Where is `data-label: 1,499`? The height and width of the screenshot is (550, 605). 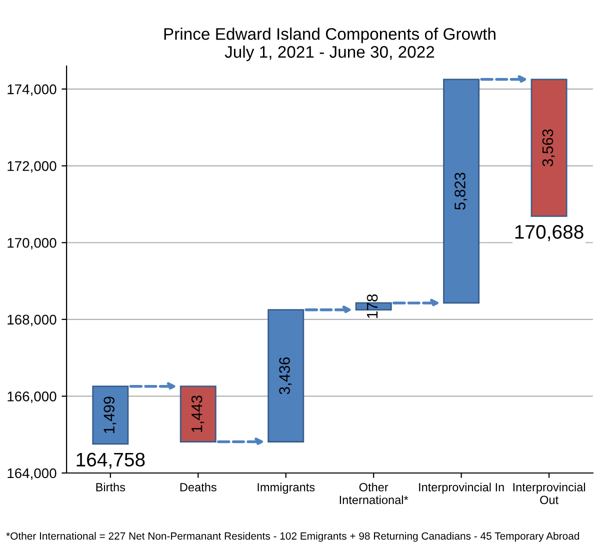
data-label: 1,499 is located at coordinates (110, 415).